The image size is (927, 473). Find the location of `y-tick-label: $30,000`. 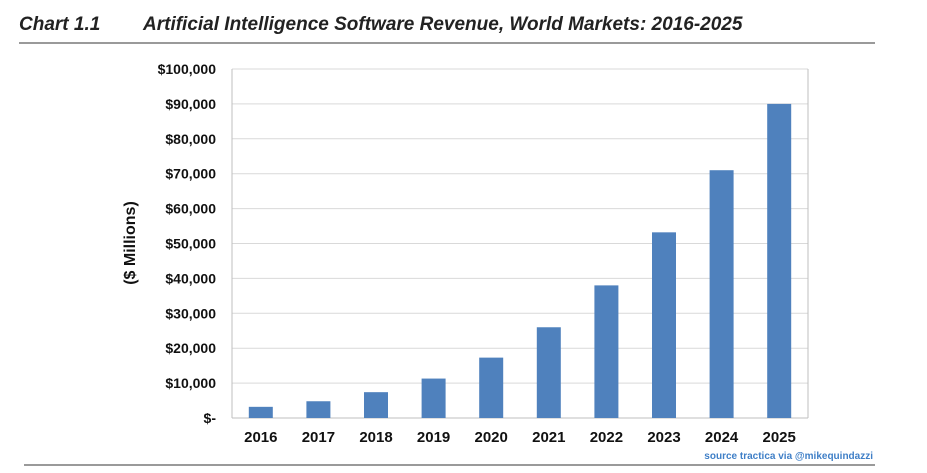

y-tick-label: $30,000 is located at coordinates (190, 313).